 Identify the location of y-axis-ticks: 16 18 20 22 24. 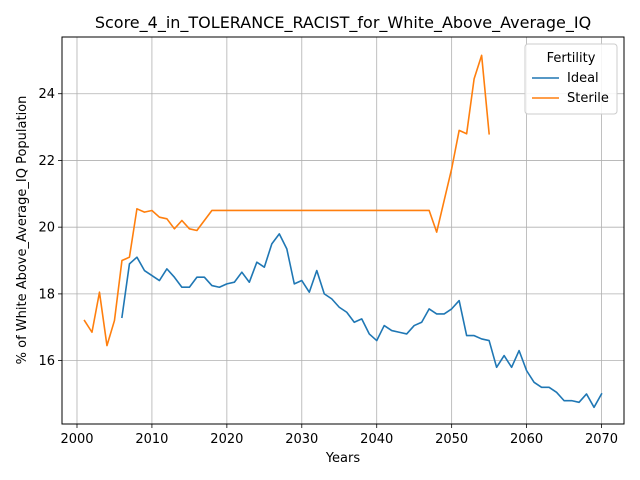
(50, 228).